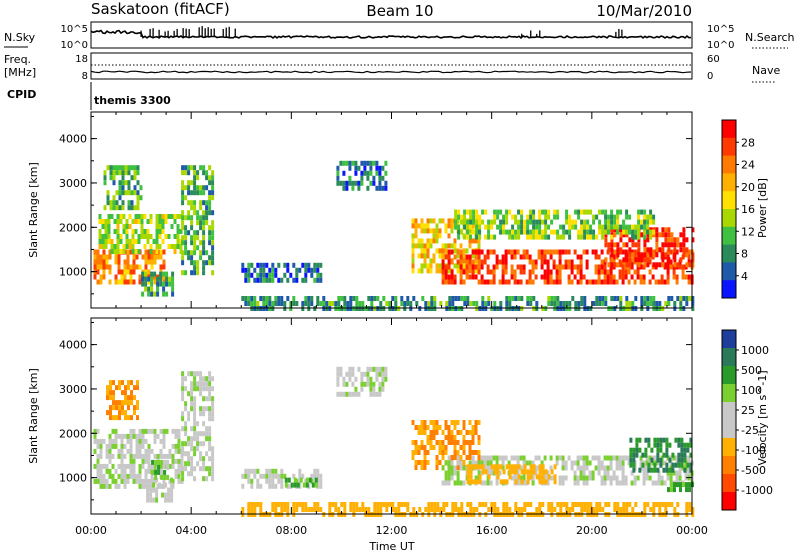 The height and width of the screenshot is (558, 800). I want to click on y-tick-label: 3000, so click(73, 183).